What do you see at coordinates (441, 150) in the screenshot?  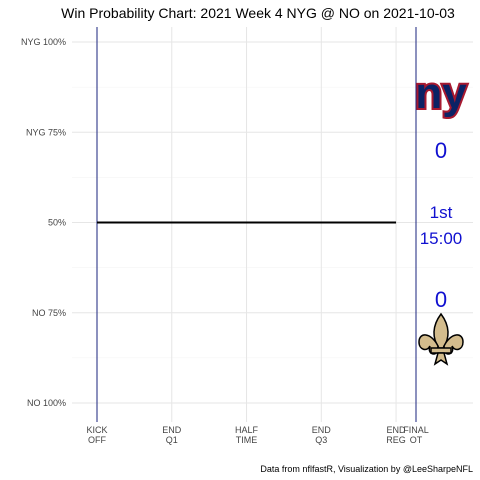 I see `away-score: 0` at bounding box center [441, 150].